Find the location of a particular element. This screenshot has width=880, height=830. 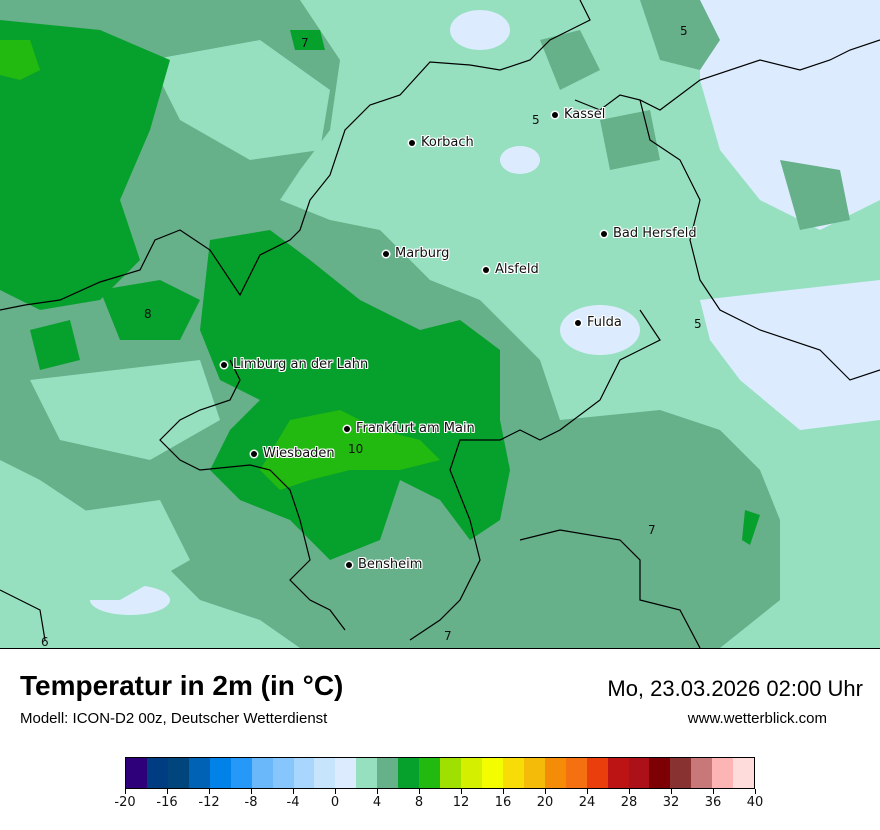

city-marker-wiesbaden: Wiesbaden is located at coordinates (293, 453).